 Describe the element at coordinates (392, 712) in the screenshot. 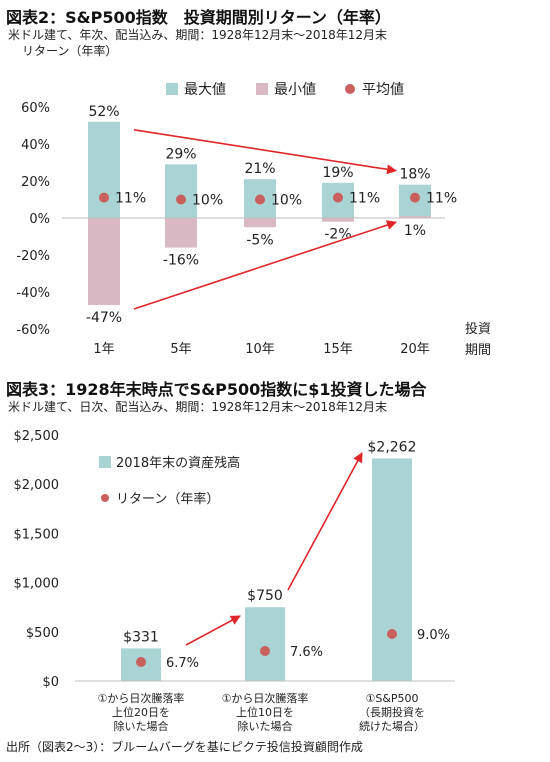

I see `x-tick-label: （長期投資を` at that location.